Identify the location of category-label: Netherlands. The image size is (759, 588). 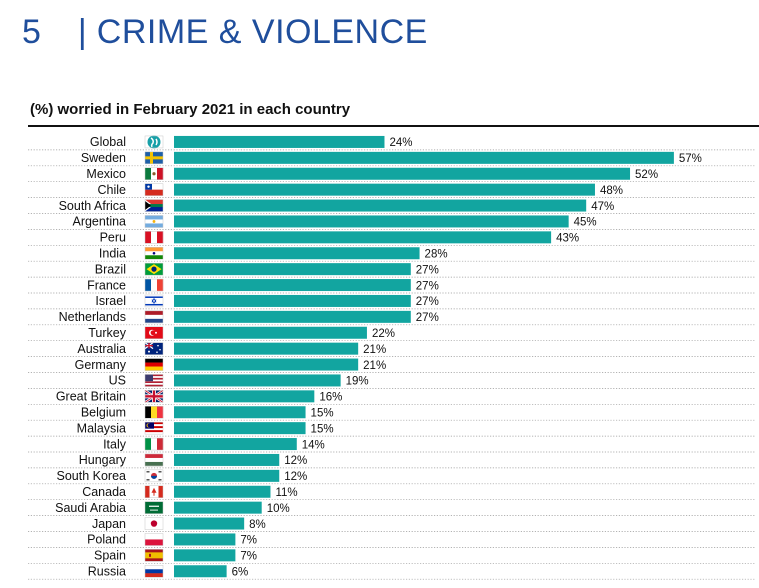
(92, 317).